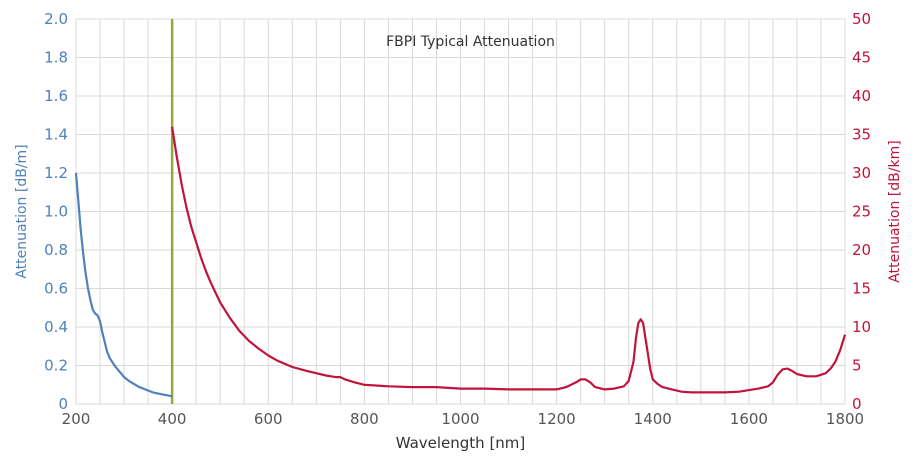  I want to click on left-tick-label: 1.6, so click(56, 96).